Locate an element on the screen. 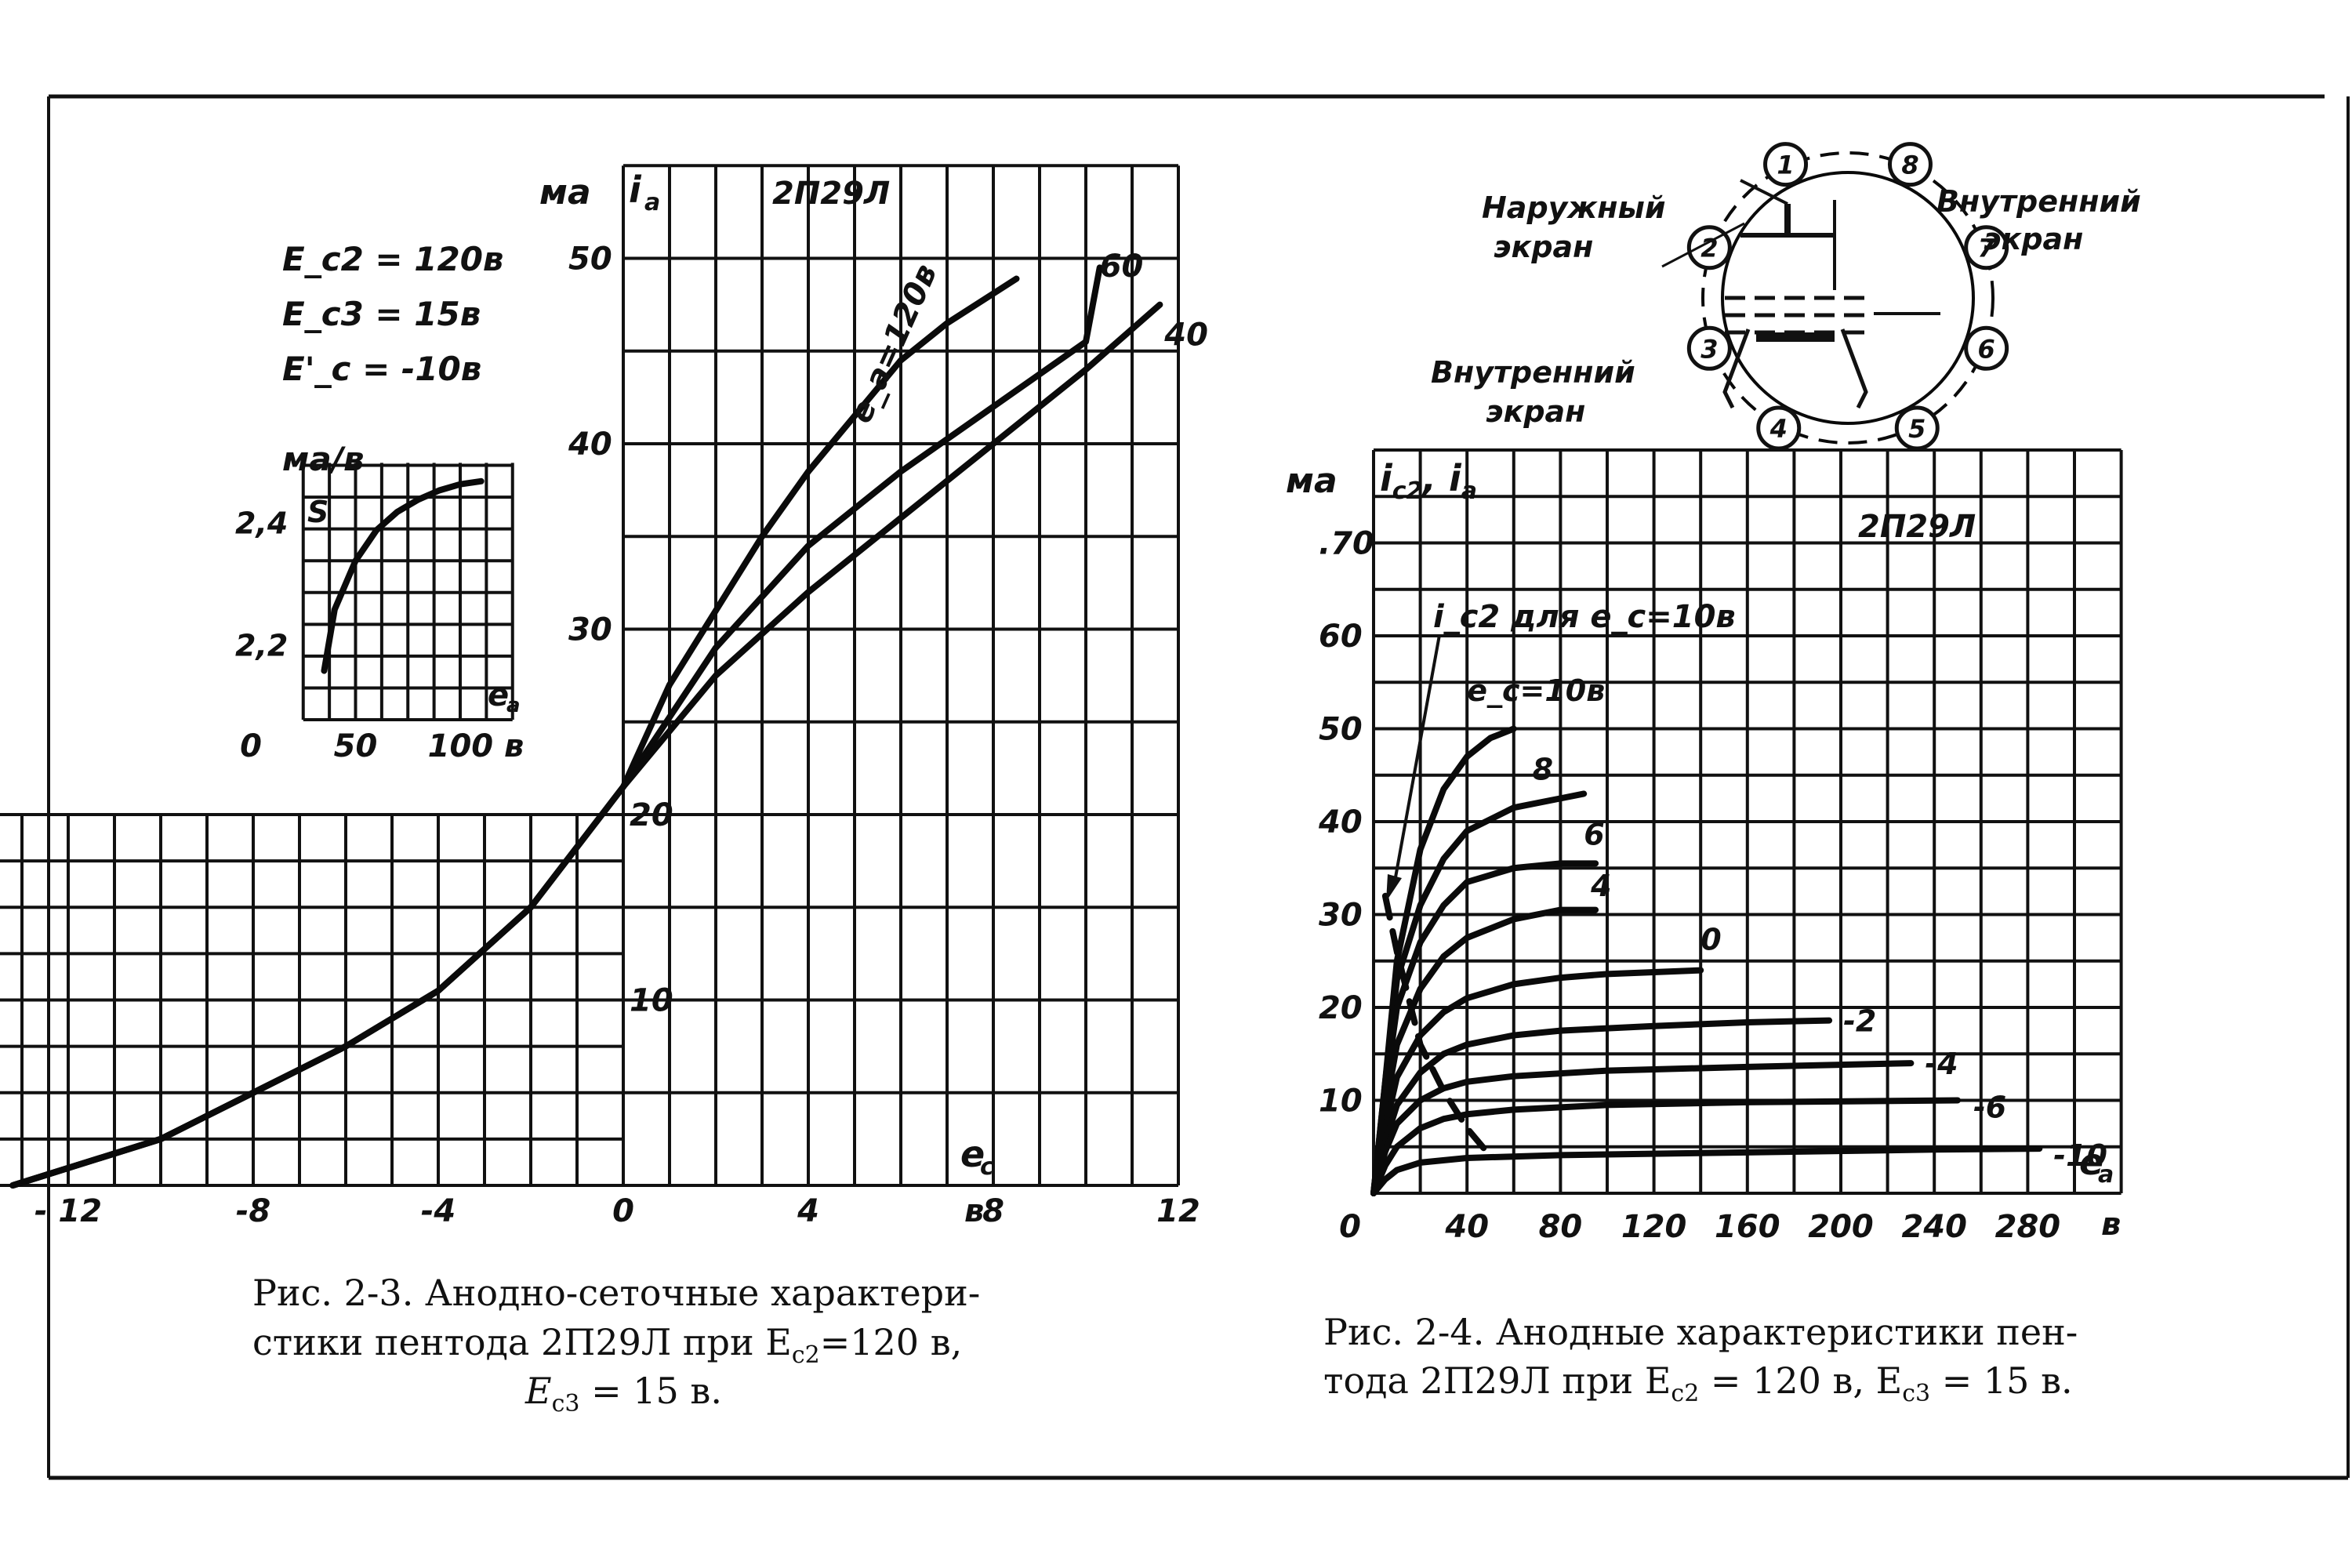 This screenshot has width=2352, height=1568. chart2-x-symbol: e is located at coordinates (2091, 1162).